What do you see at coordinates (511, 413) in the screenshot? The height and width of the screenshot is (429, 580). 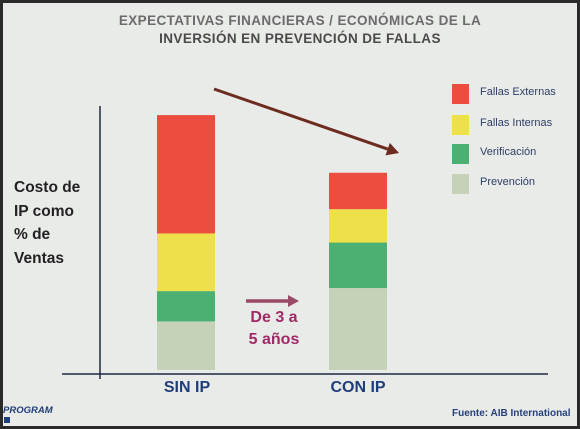 I see `source-note: Fuente: AIB International` at bounding box center [511, 413].